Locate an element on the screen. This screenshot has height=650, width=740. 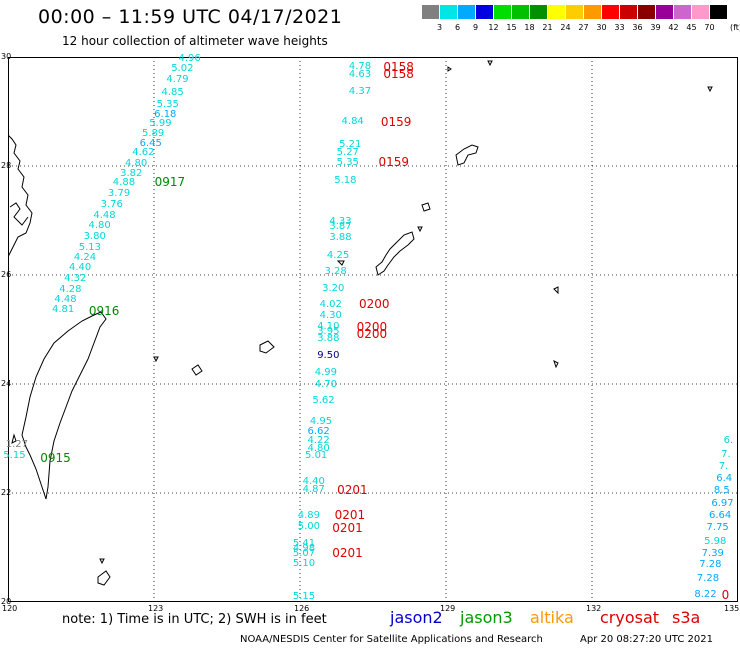
wave-height-label: 6. is located at coordinates (728, 441).